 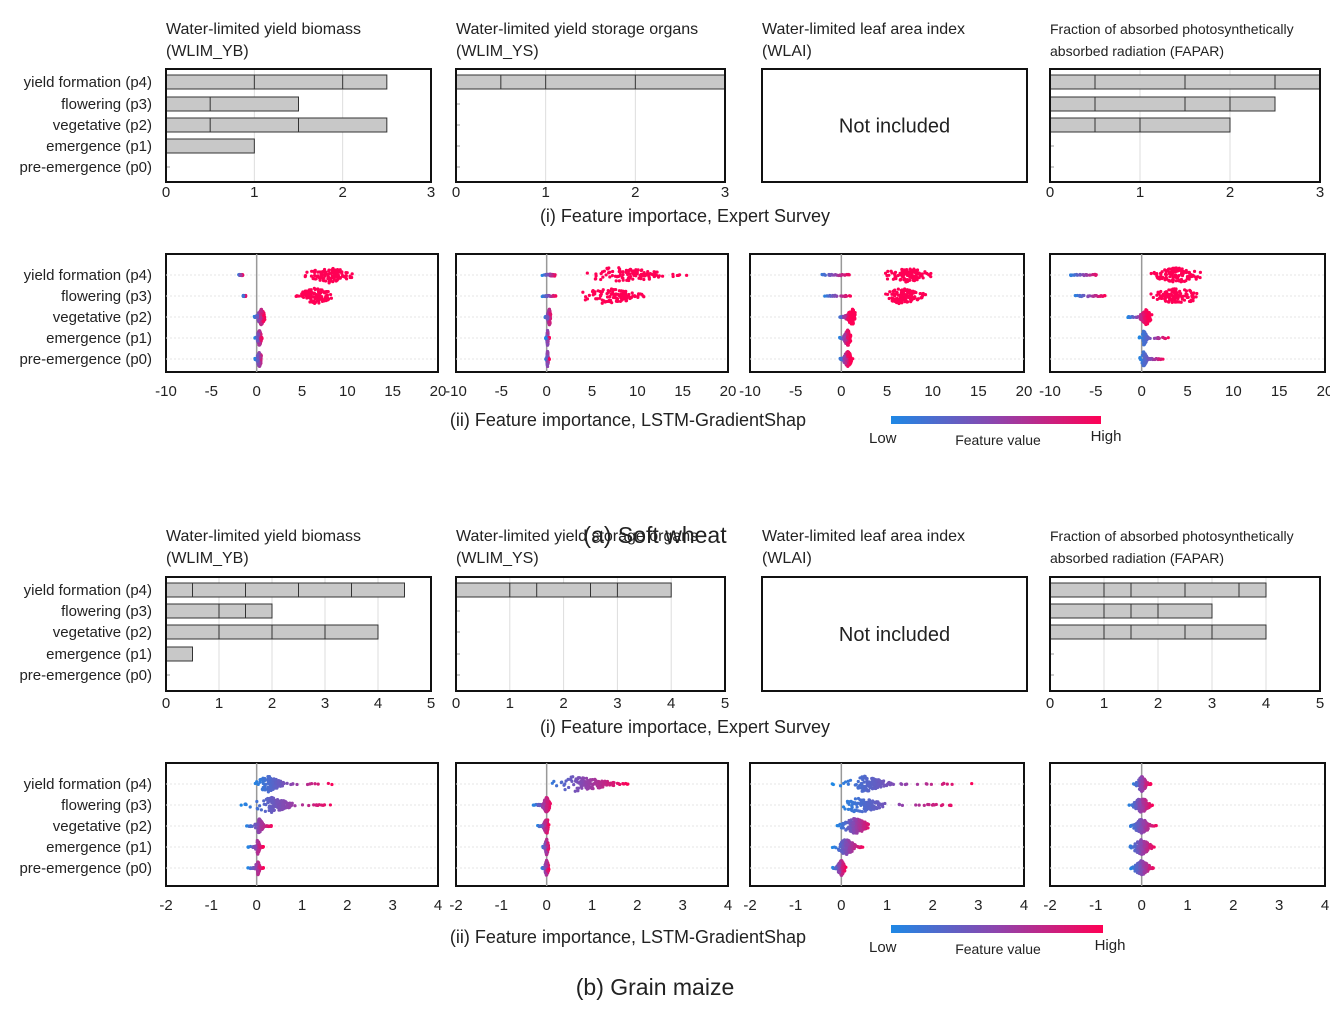 What do you see at coordinates (456, 703) in the screenshot?
I see `maize-survey-tick-label: 0` at bounding box center [456, 703].